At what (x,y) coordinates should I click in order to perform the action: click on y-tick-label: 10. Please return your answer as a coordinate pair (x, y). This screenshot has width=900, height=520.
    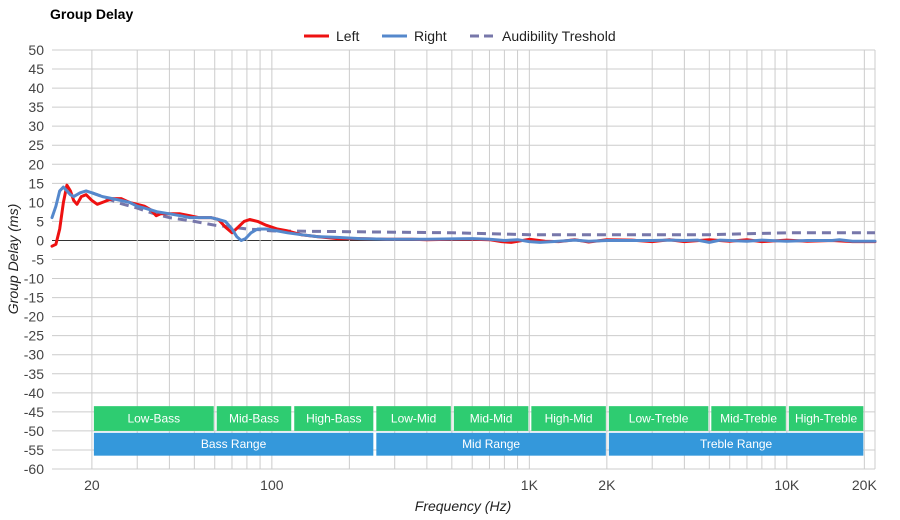
    Looking at the image, I should click on (36, 202).